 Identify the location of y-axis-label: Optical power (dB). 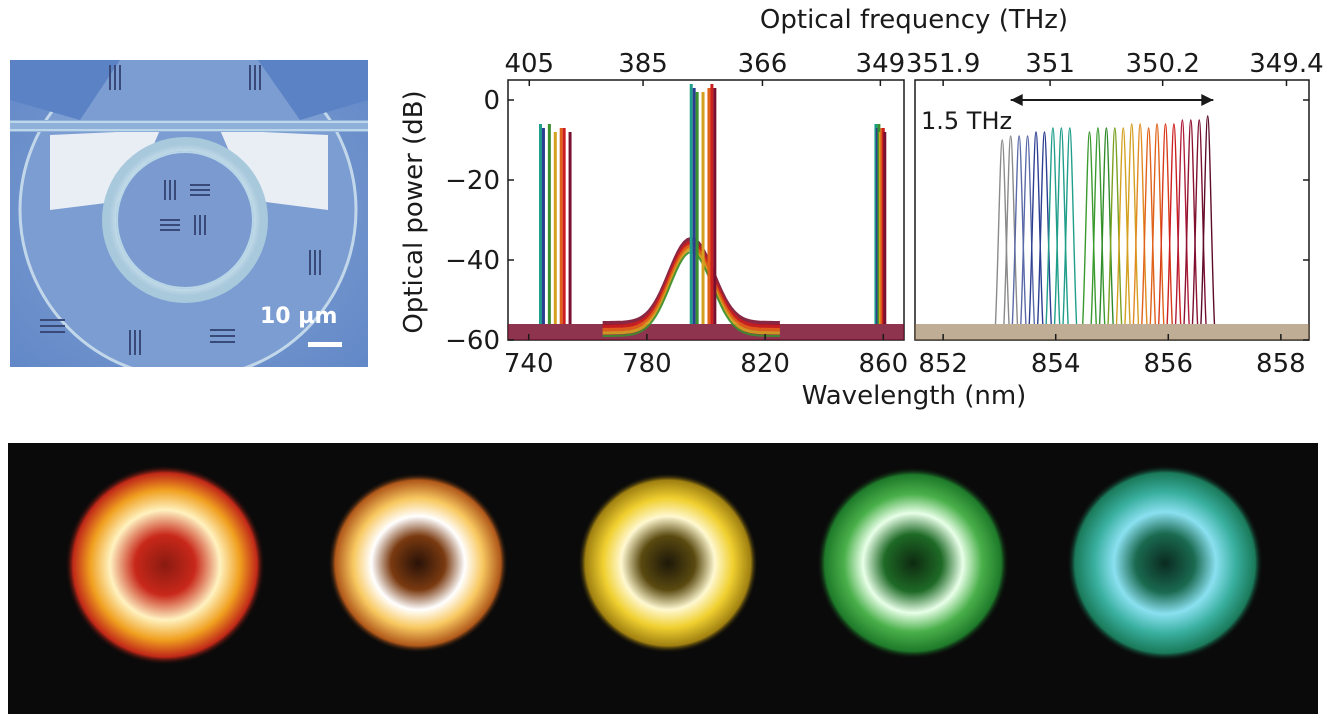
(414, 211).